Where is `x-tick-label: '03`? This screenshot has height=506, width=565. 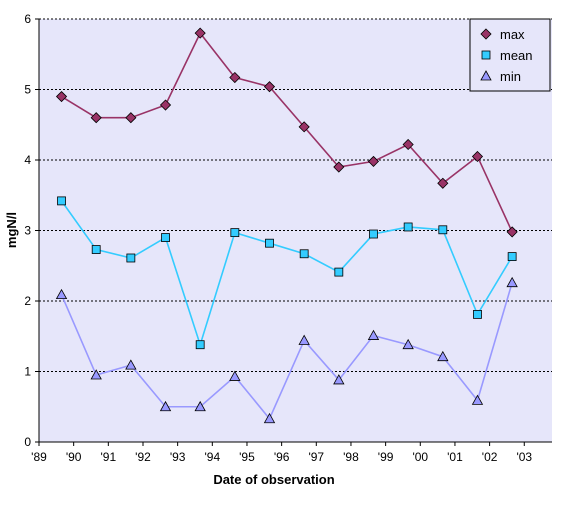 x-tick-label: '03 is located at coordinates (524, 457).